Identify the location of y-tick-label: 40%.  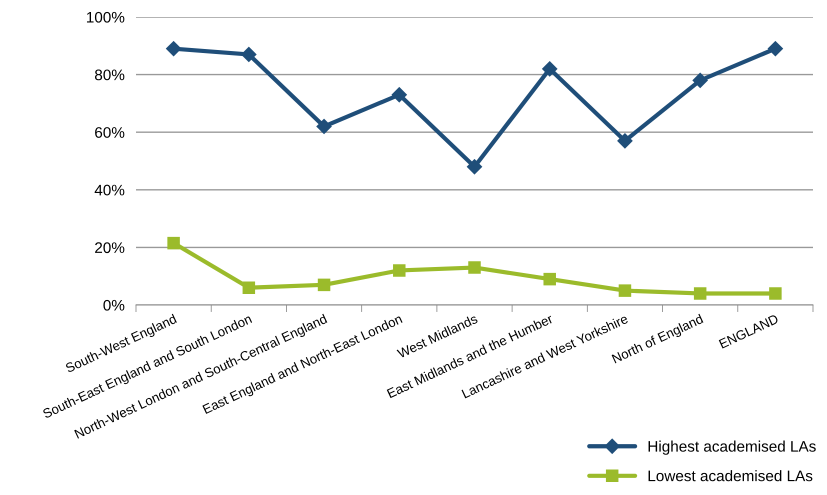
(109, 190).